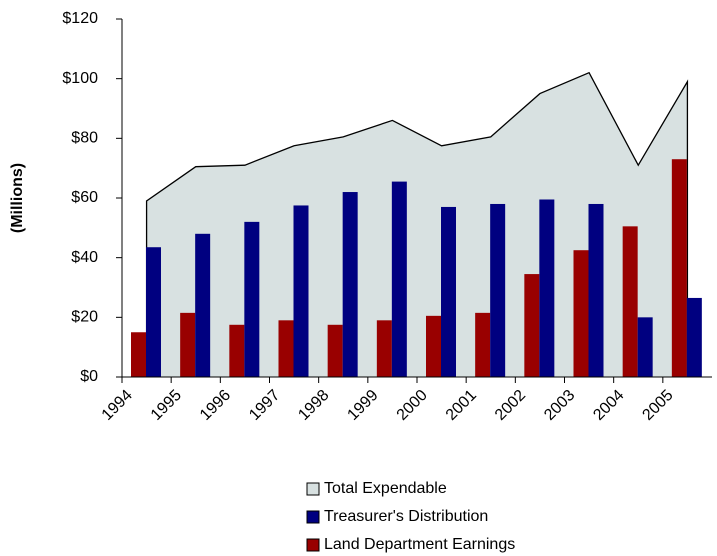 This screenshot has width=717, height=556. I want to click on y-tick-label: $80, so click(84, 138).